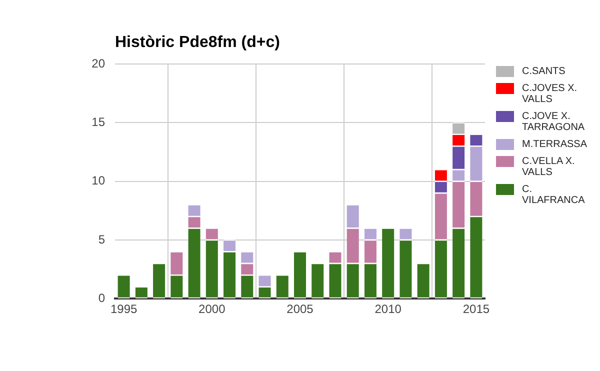 The image size is (600, 371). What do you see at coordinates (549, 167) in the screenshot?
I see `legend-label: C.VELLA X. VALLS` at bounding box center [549, 167].